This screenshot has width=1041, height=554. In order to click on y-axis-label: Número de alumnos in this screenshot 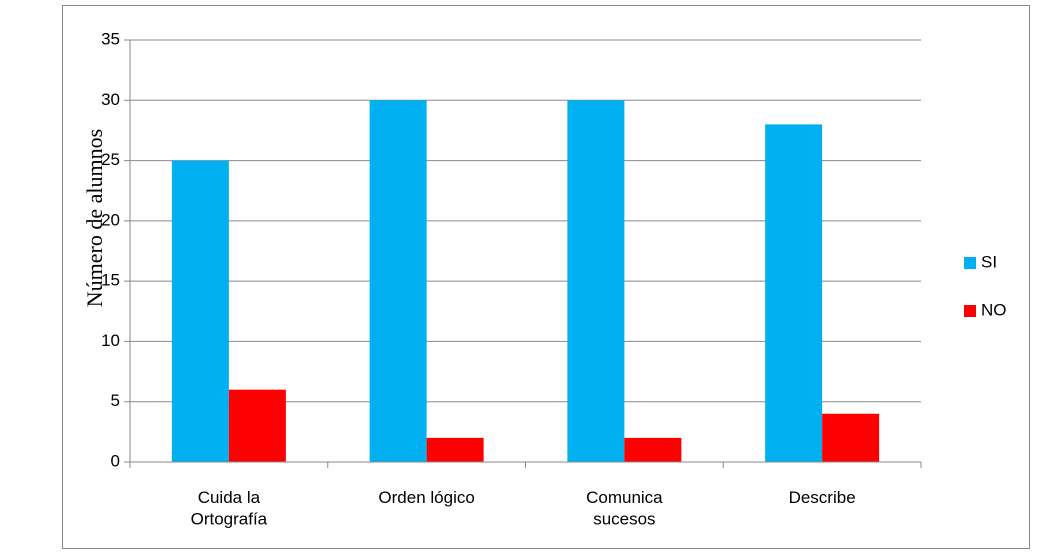, I will do `click(94, 218)`.